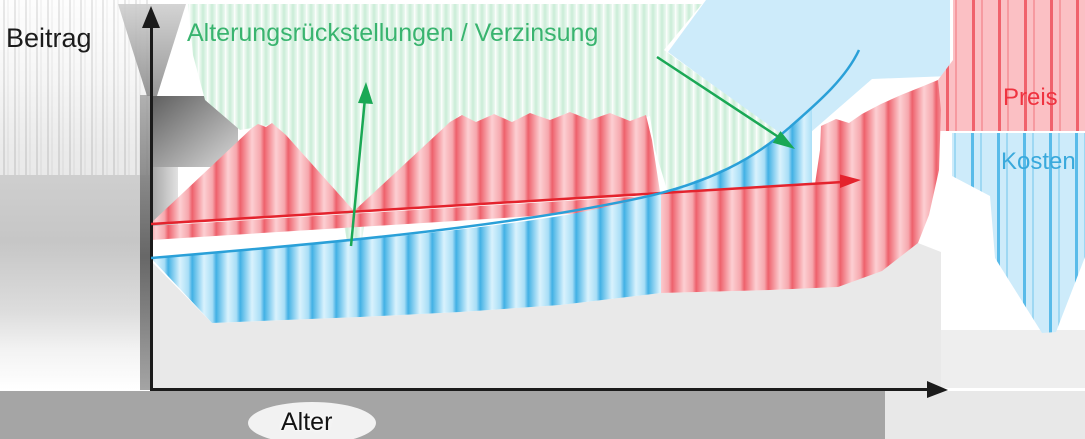 Image resolution: width=1085 pixels, height=439 pixels. I want to click on preis-pink-blob, so click(1011, 65).